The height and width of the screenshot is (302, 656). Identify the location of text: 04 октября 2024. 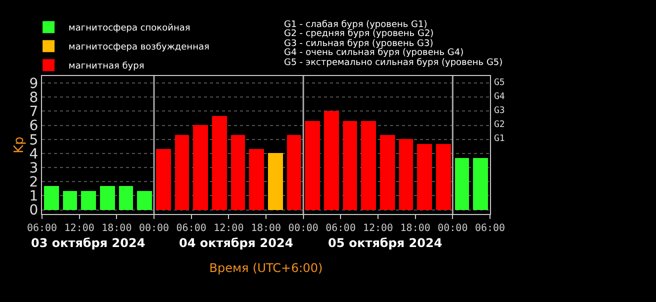
(236, 243).